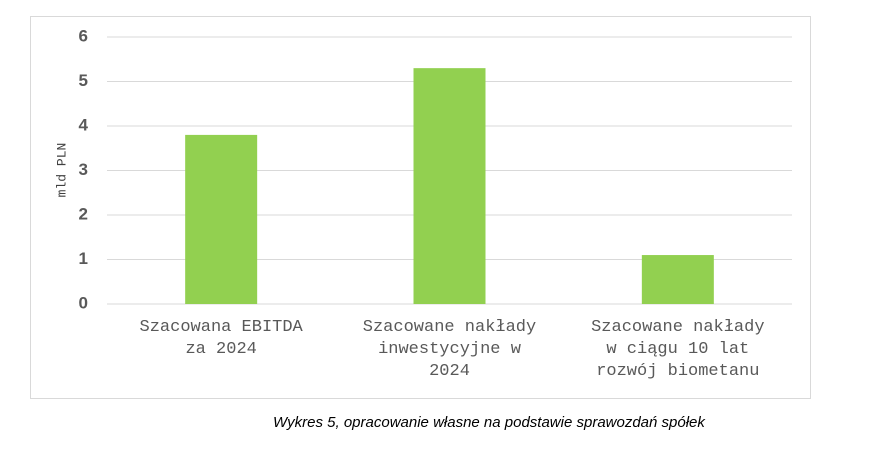 This screenshot has height=453, width=879. I want to click on y-tick-label: 5, so click(83, 80).